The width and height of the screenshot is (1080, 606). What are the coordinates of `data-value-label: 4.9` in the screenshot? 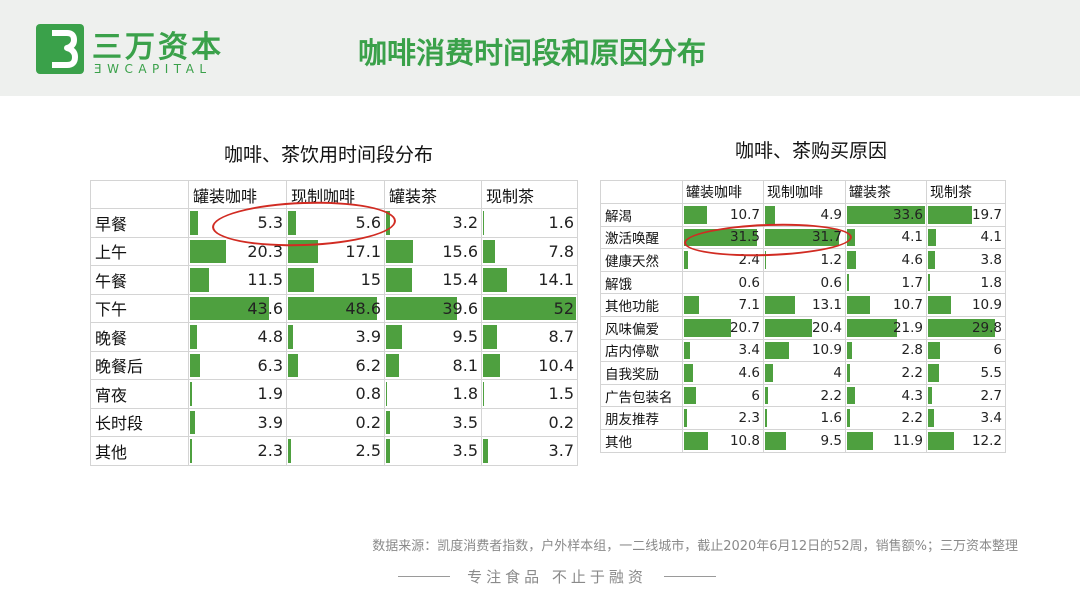 It's located at (831, 214).